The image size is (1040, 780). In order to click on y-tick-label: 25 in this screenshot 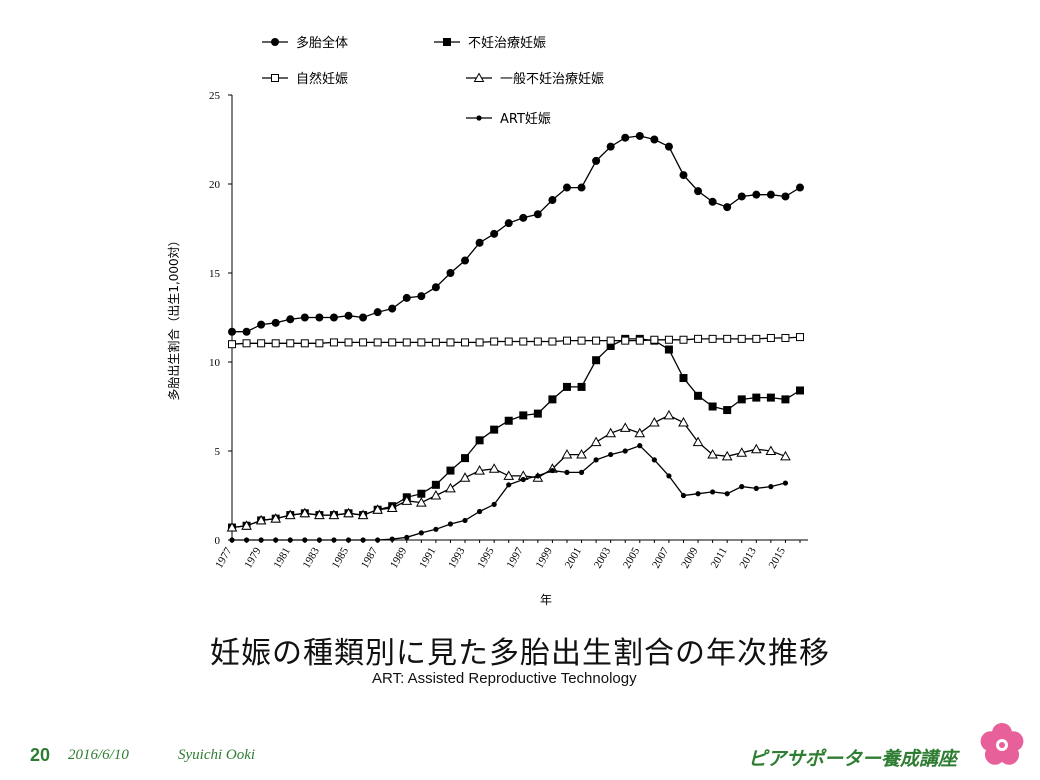, I will do `click(215, 96)`.